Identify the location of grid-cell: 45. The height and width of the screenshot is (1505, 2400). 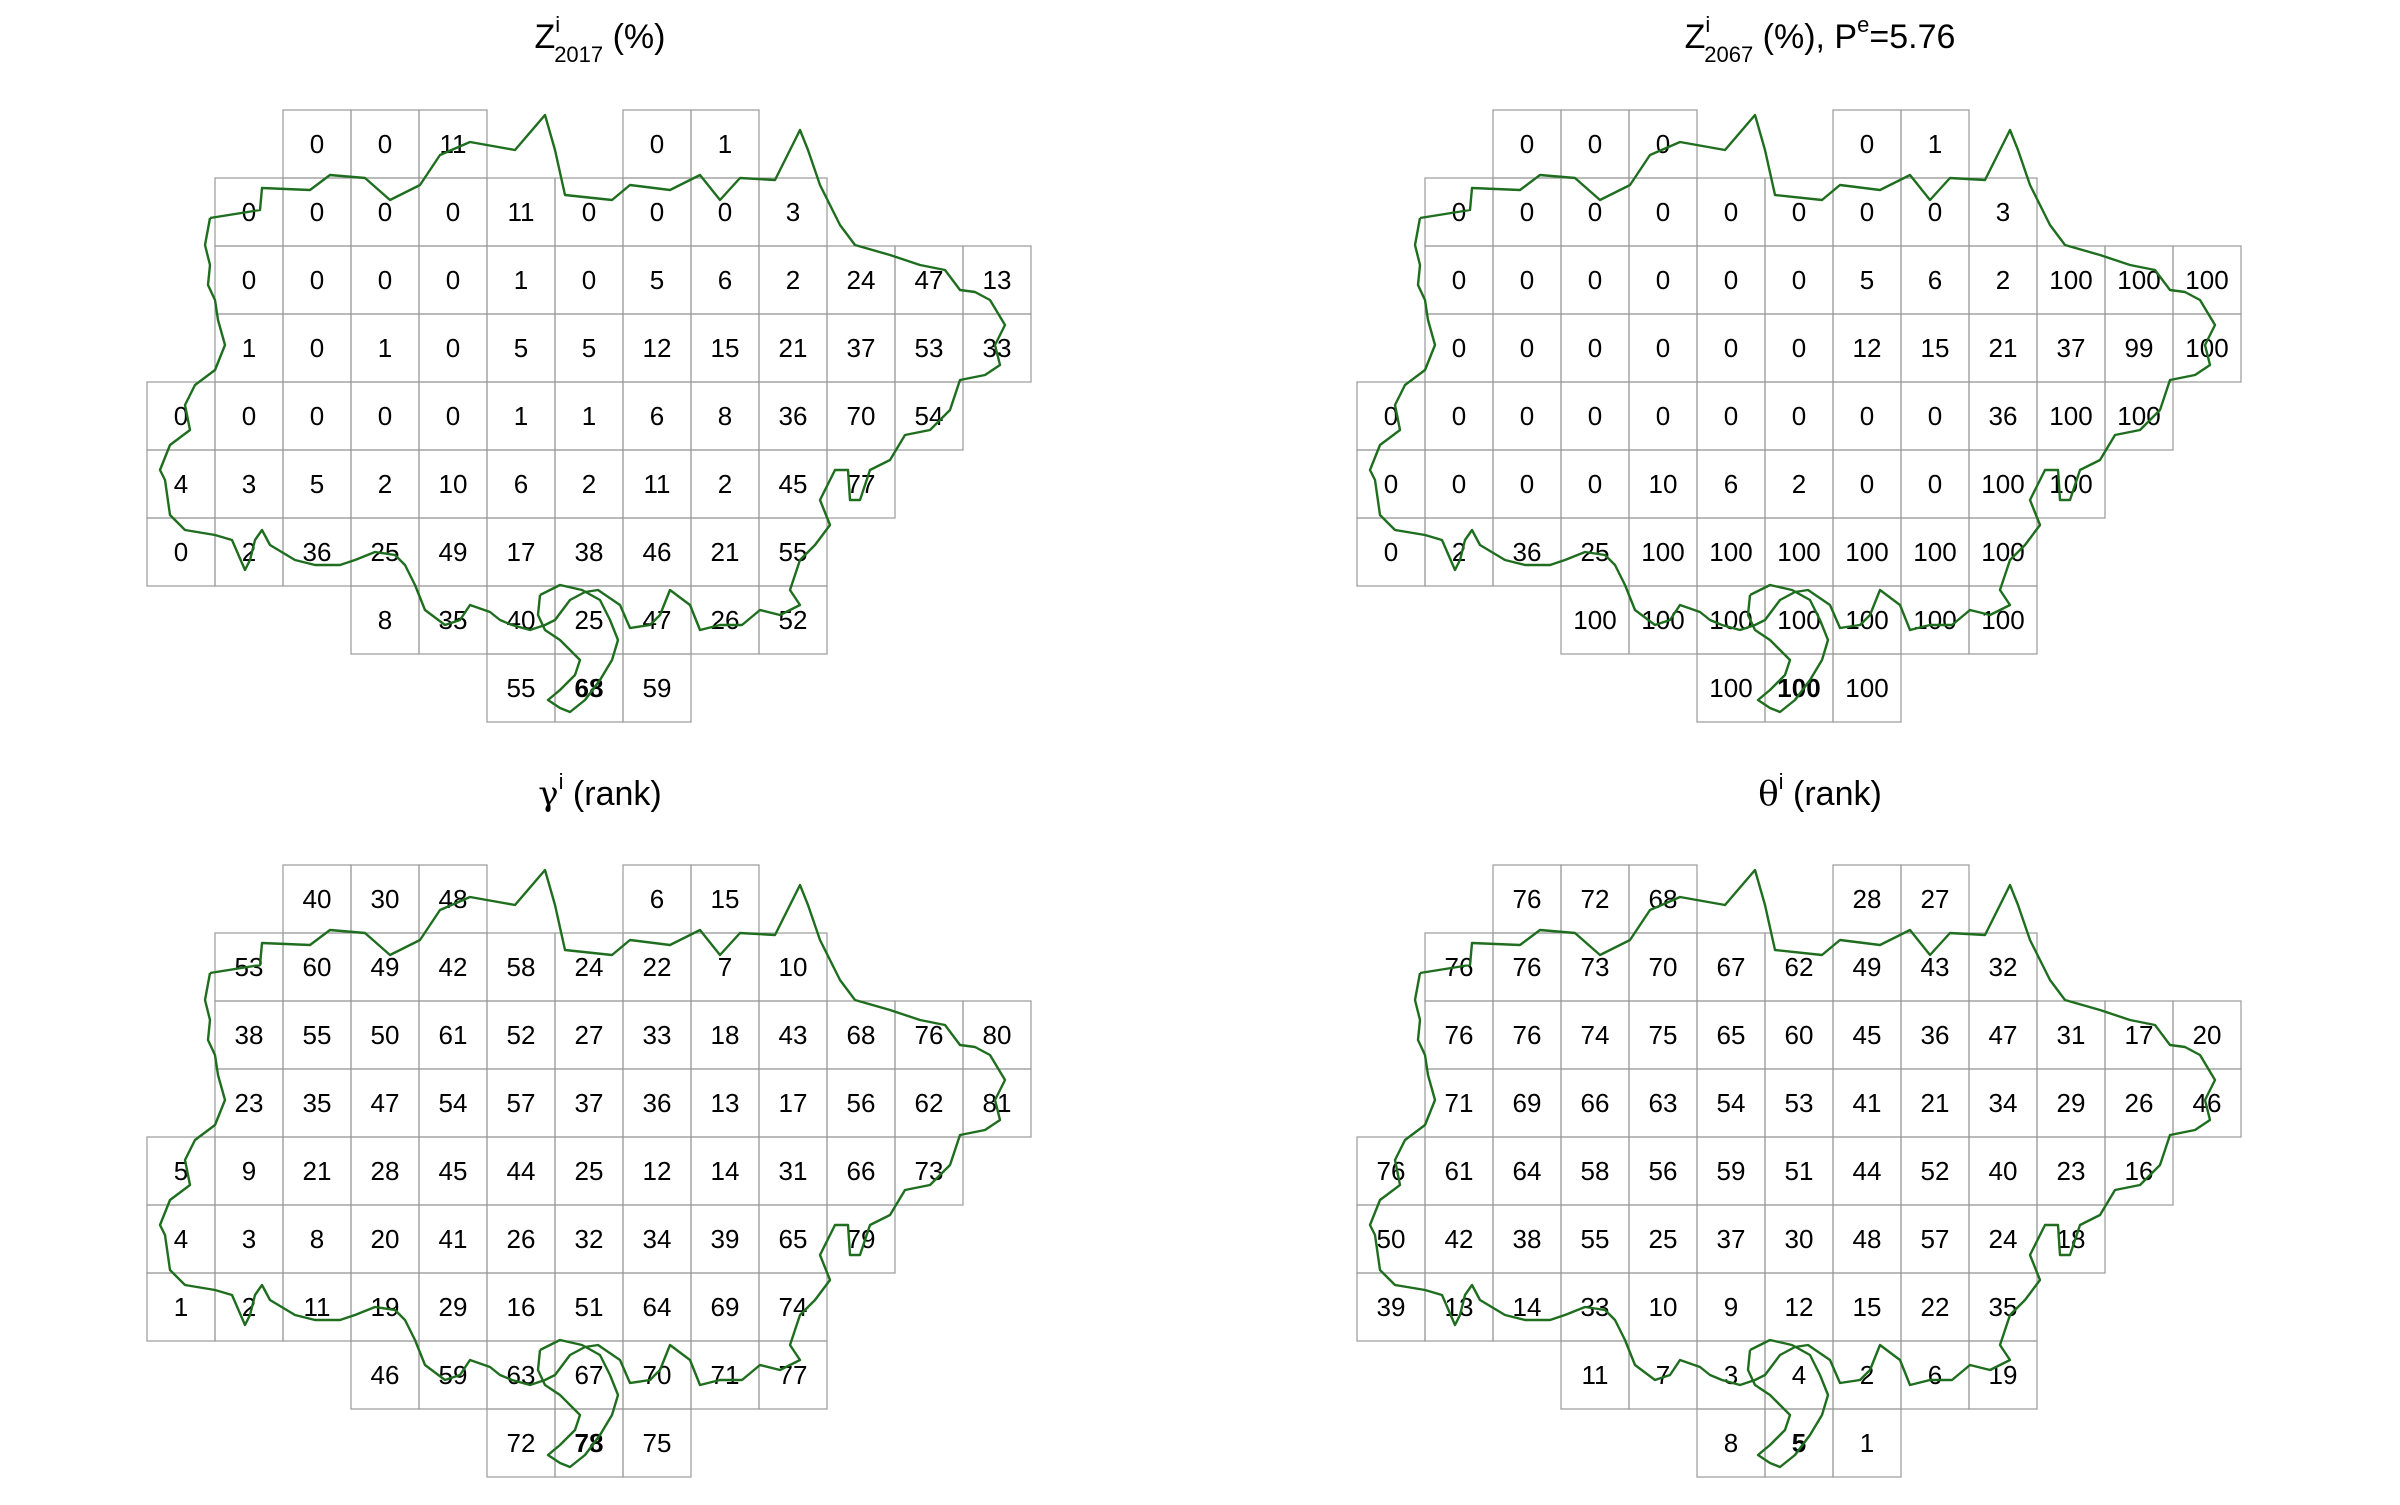
(453, 1171).